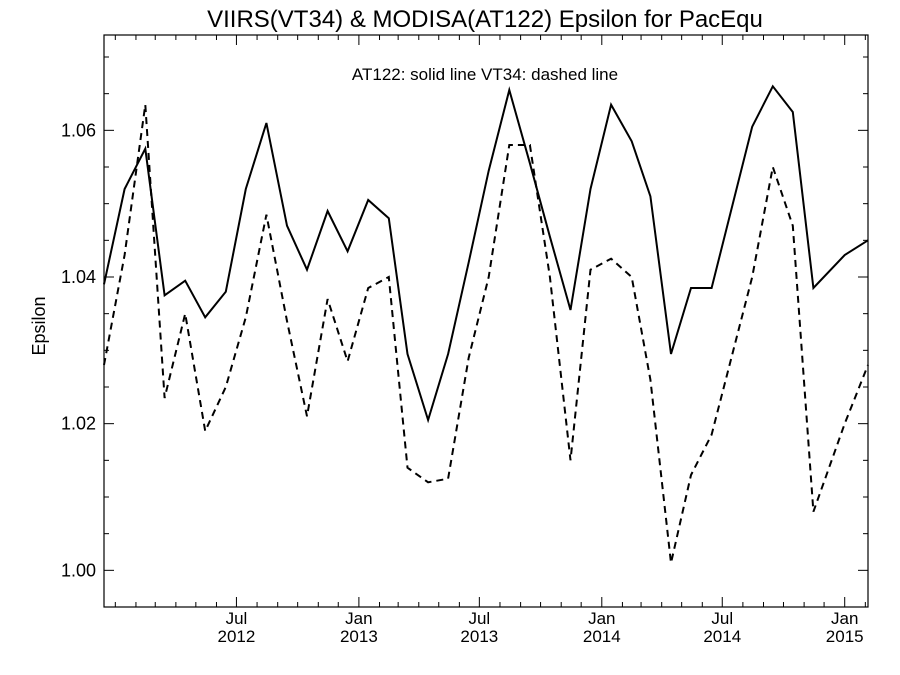 The width and height of the screenshot is (900, 675). I want to click on y-tick-label: 1.02, so click(78, 424).